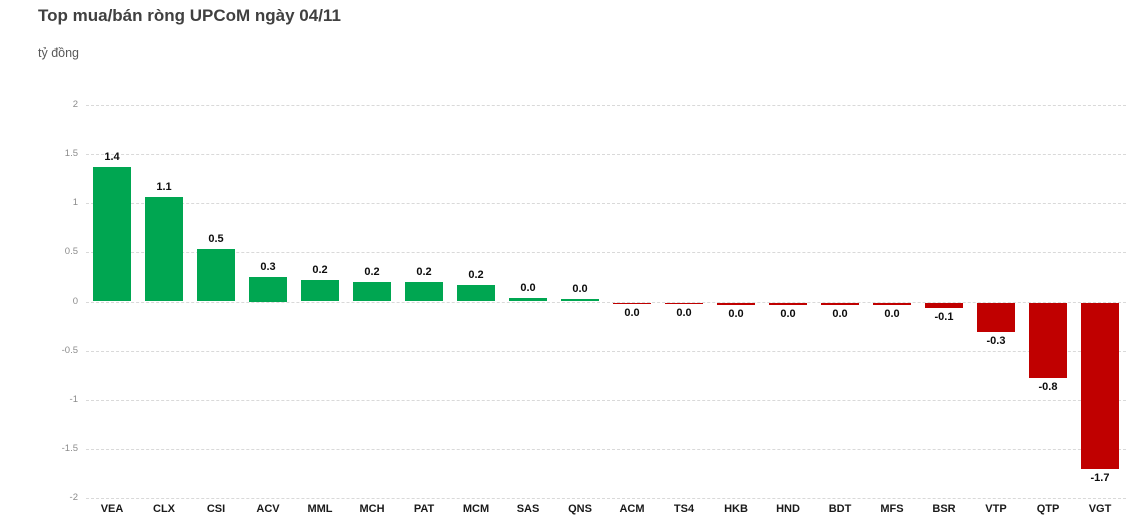 The height and width of the screenshot is (523, 1131). I want to click on bar-value-label: -1.7, so click(1100, 477).